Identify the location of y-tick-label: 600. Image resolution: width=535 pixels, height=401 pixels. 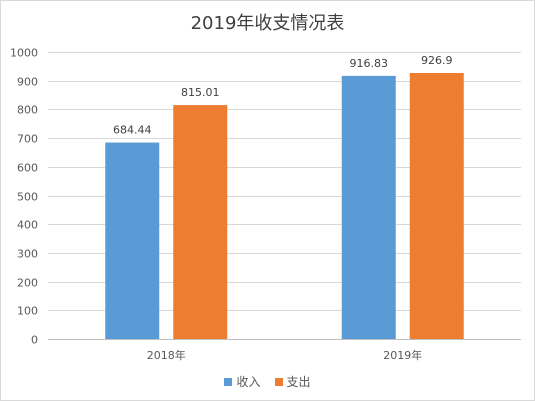
(27, 168).